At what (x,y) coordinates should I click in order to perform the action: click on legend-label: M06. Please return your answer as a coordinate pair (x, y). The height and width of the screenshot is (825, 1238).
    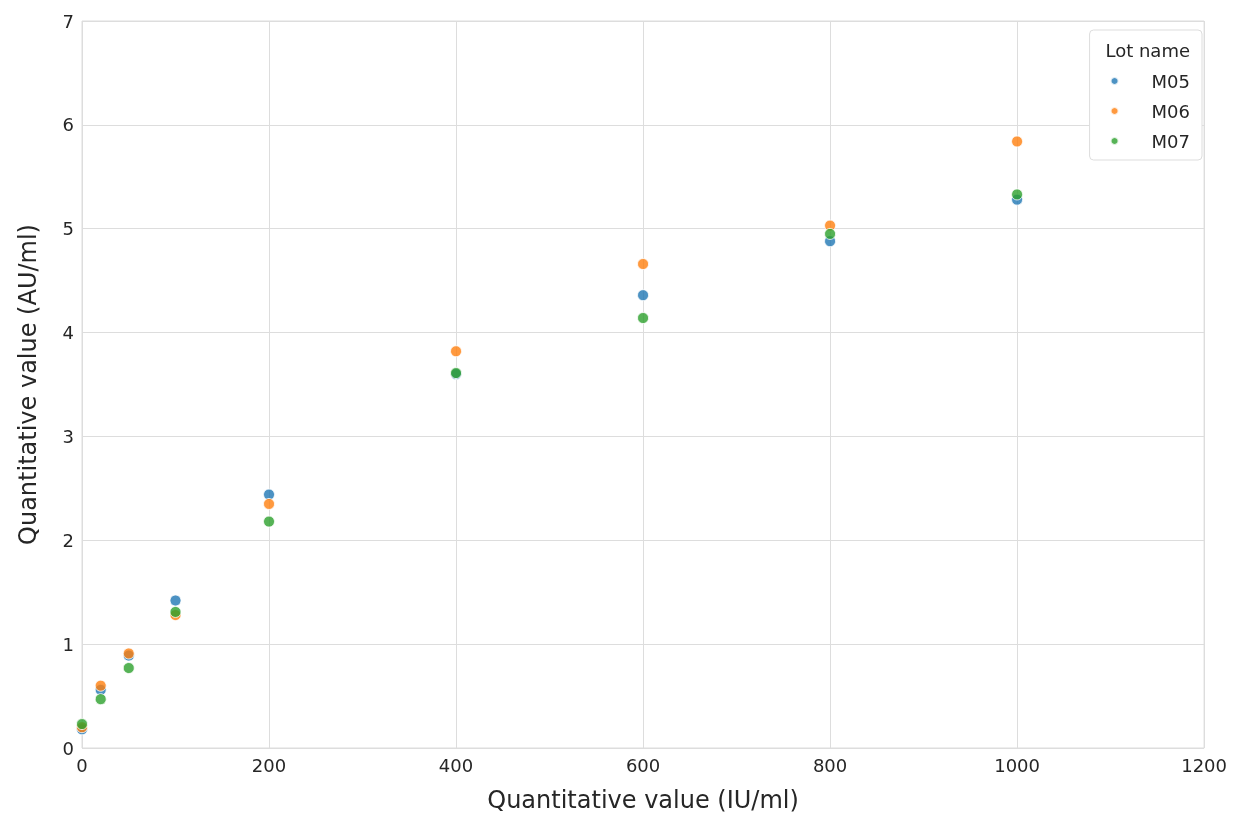
    Looking at the image, I should click on (1170, 111).